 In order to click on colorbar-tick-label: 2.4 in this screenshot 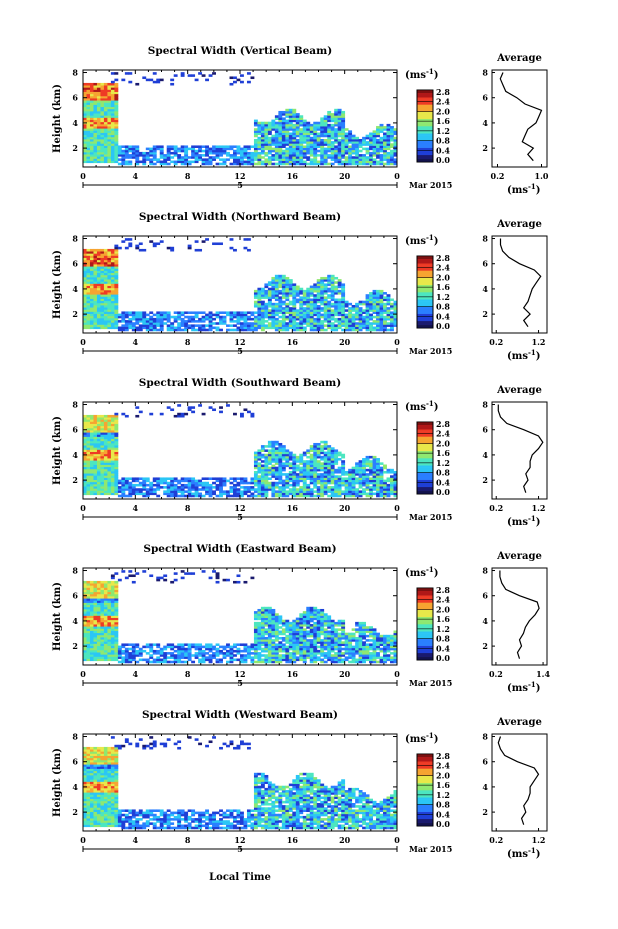, I will do `click(443, 268)`.